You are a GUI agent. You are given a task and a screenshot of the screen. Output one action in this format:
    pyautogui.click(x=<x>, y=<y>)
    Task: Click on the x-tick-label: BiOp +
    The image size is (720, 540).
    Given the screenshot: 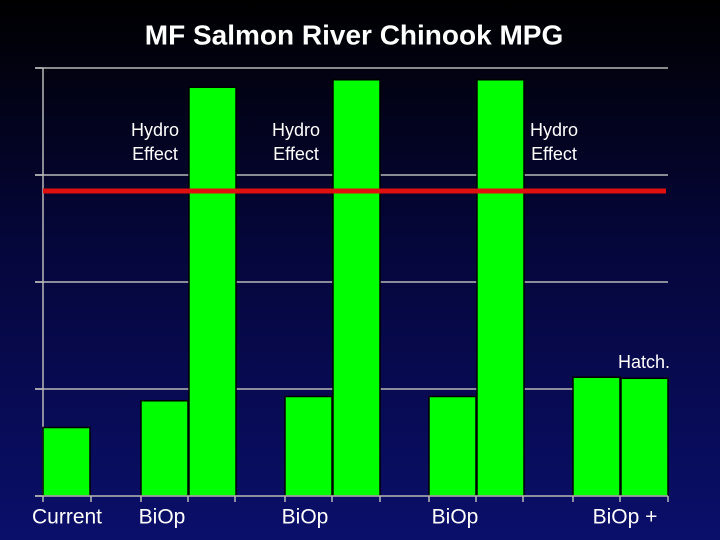 What is the action you would take?
    pyautogui.click(x=625, y=517)
    